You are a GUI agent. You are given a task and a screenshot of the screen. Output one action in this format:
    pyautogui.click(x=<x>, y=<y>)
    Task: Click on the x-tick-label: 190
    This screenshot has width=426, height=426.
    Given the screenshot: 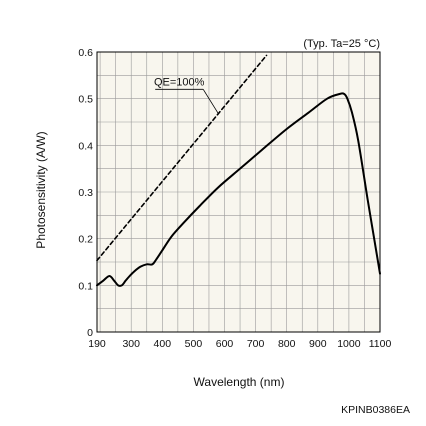 What is the action you would take?
    pyautogui.click(x=97, y=344)
    